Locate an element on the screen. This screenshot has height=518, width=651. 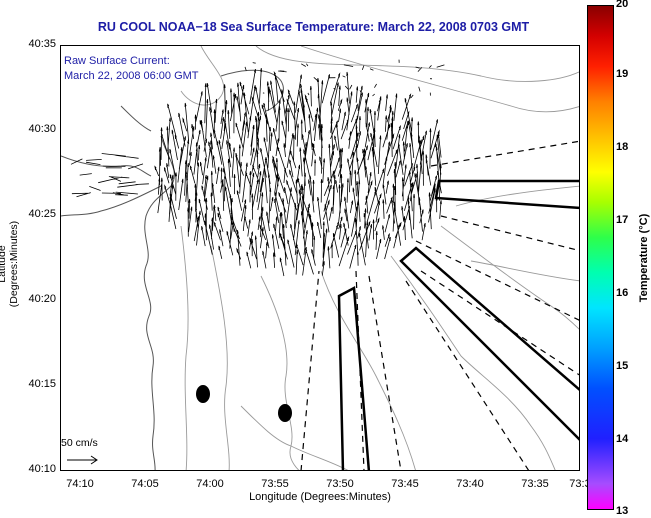
y-tick-label: 40:20 is located at coordinates (42, 299).